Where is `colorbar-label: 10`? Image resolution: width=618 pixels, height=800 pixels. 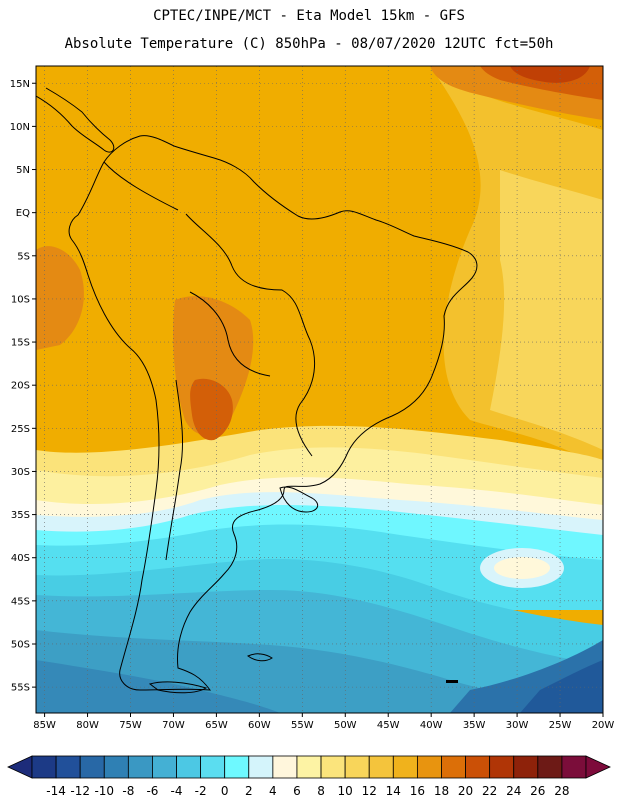 colorbar-label: 10 is located at coordinates (344, 791).